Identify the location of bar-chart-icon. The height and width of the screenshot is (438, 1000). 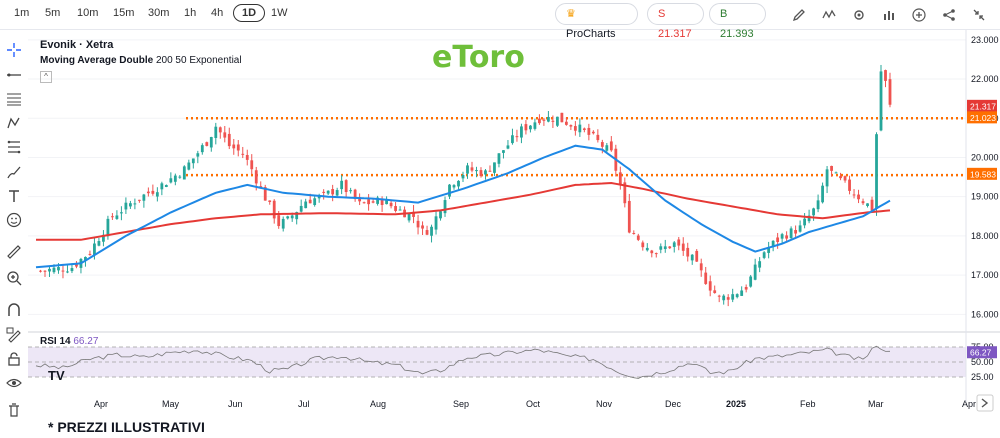
(889, 15).